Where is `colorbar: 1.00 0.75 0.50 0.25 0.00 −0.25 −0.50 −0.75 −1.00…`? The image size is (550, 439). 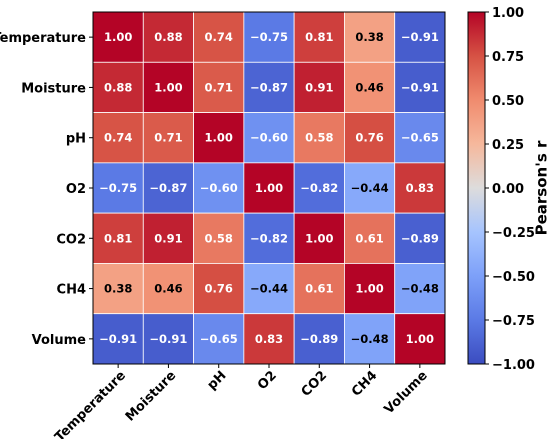 colorbar: 1.00 0.75 0.50 0.25 0.00 −0.25 −0.50 −0.75 −1.00… is located at coordinates (508, 189).